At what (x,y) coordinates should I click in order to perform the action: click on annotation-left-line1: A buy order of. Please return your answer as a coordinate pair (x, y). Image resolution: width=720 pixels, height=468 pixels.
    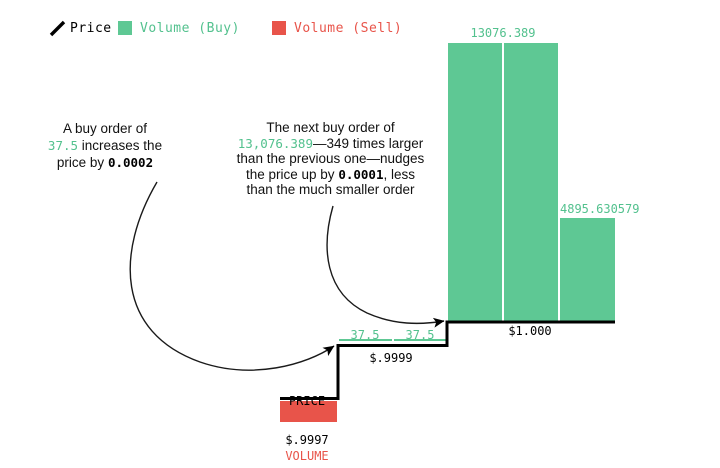
    Looking at the image, I should click on (105, 128).